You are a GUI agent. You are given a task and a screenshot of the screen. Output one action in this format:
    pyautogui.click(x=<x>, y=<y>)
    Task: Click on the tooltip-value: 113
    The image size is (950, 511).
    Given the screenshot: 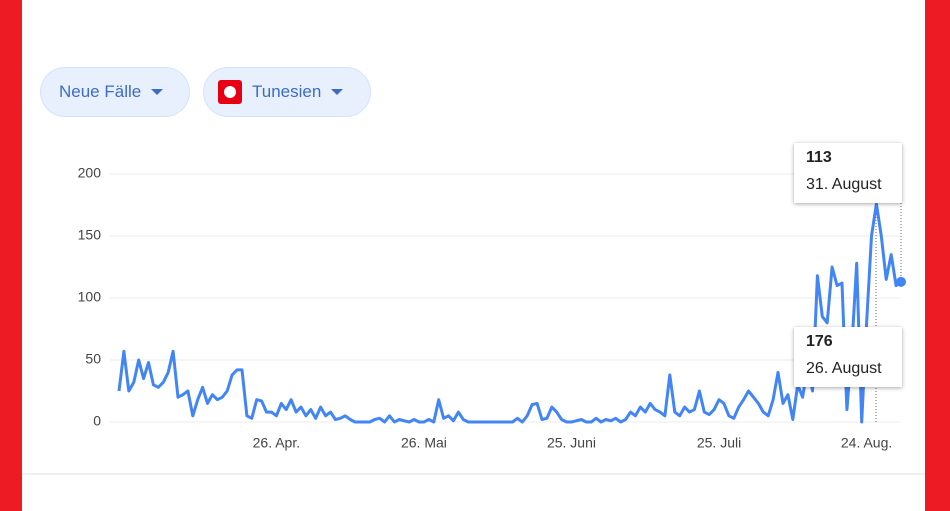 What is the action you would take?
    pyautogui.click(x=819, y=157)
    